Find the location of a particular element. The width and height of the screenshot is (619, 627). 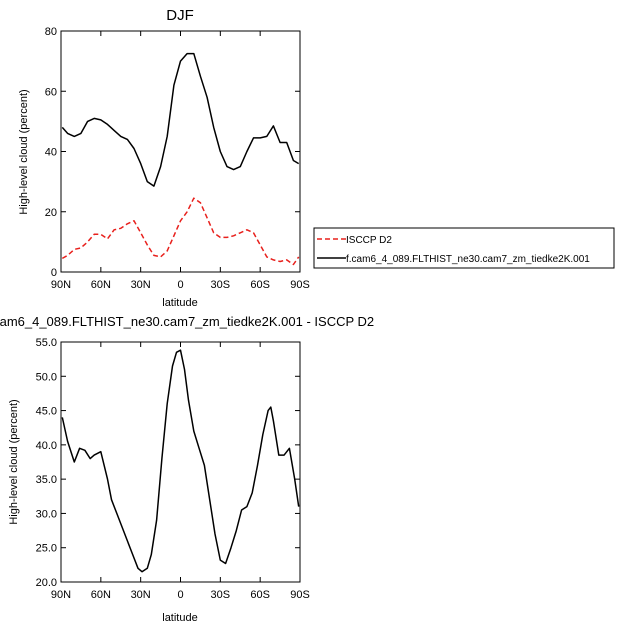

chart-title: DJF is located at coordinates (180, 15).